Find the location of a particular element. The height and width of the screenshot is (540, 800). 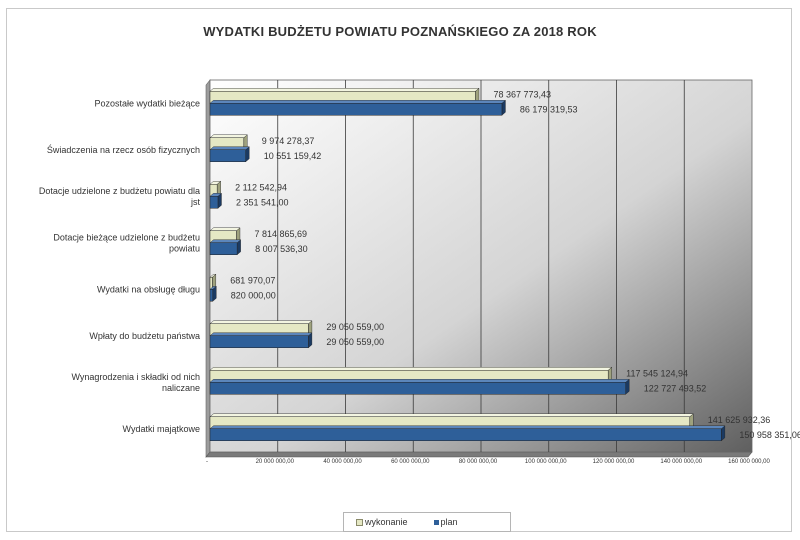

data-label-wykonanie: 29 050 559,00 is located at coordinates (355, 327).